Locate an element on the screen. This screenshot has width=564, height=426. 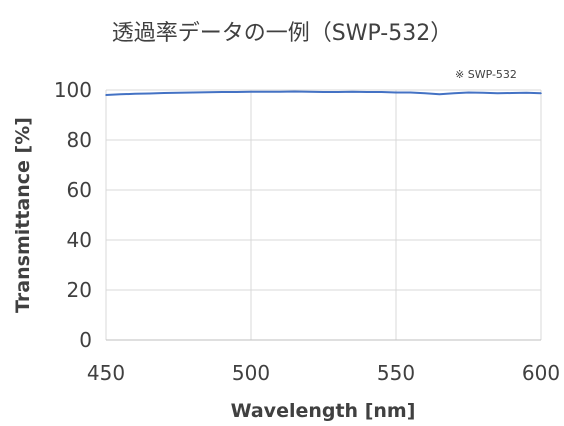
x-tick-label: 500 is located at coordinates (251, 373).